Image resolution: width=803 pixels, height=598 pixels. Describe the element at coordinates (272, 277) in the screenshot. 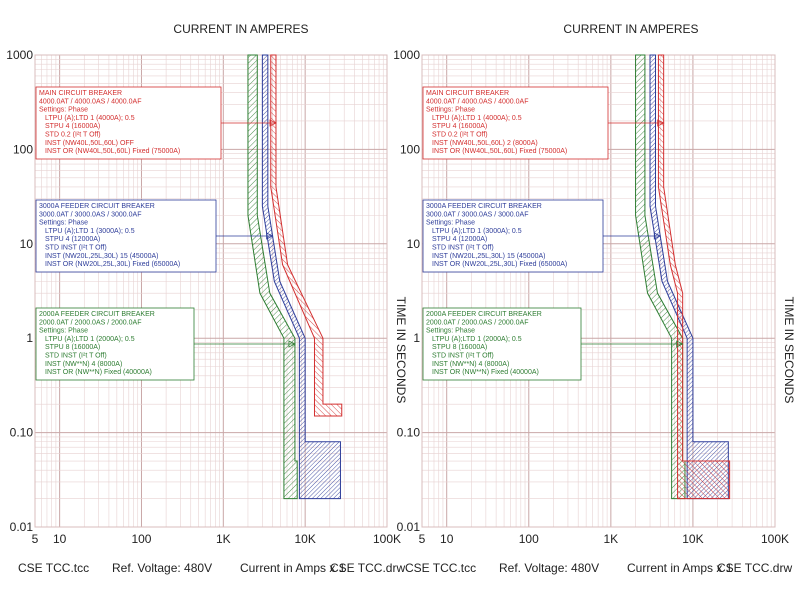

I see `tcc-band-2000a-feeder` at that location.